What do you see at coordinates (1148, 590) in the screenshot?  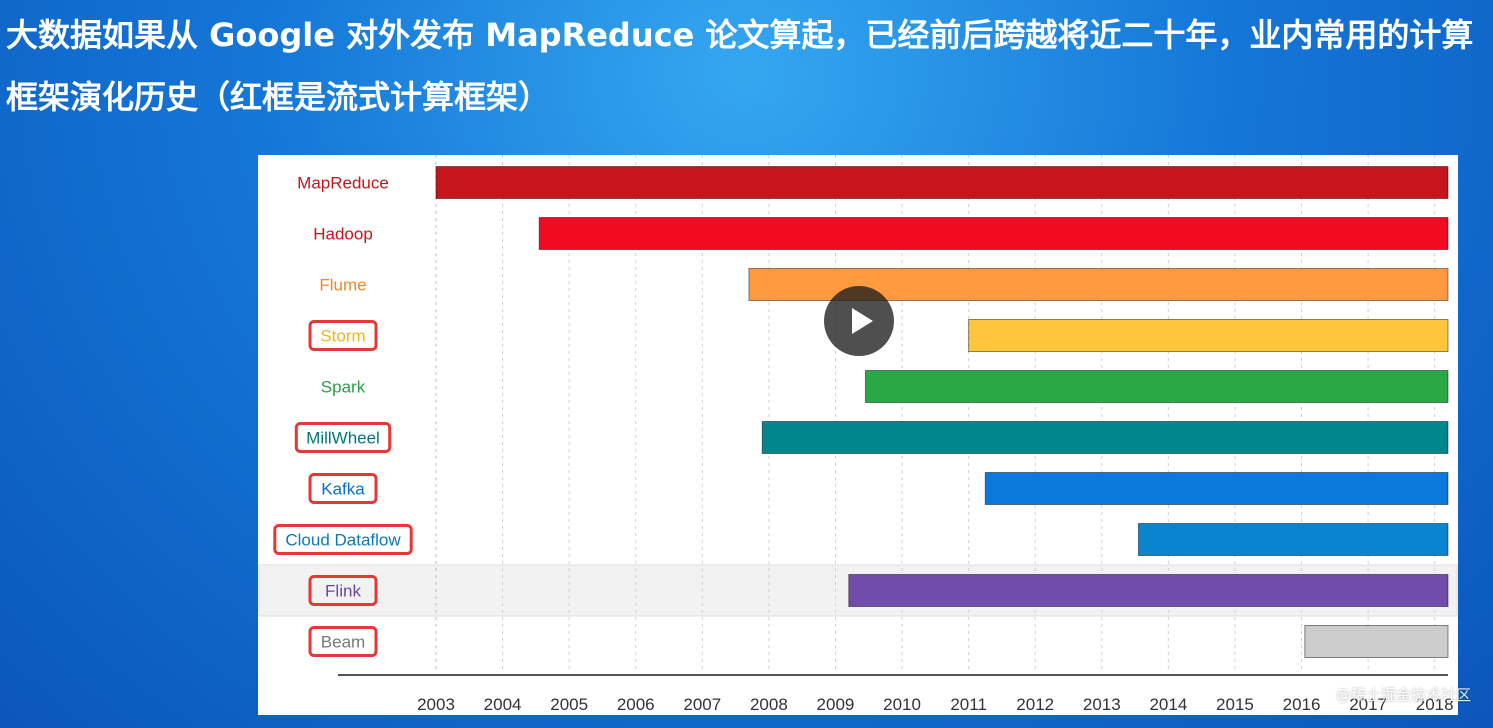 I see `bar-flink` at bounding box center [1148, 590].